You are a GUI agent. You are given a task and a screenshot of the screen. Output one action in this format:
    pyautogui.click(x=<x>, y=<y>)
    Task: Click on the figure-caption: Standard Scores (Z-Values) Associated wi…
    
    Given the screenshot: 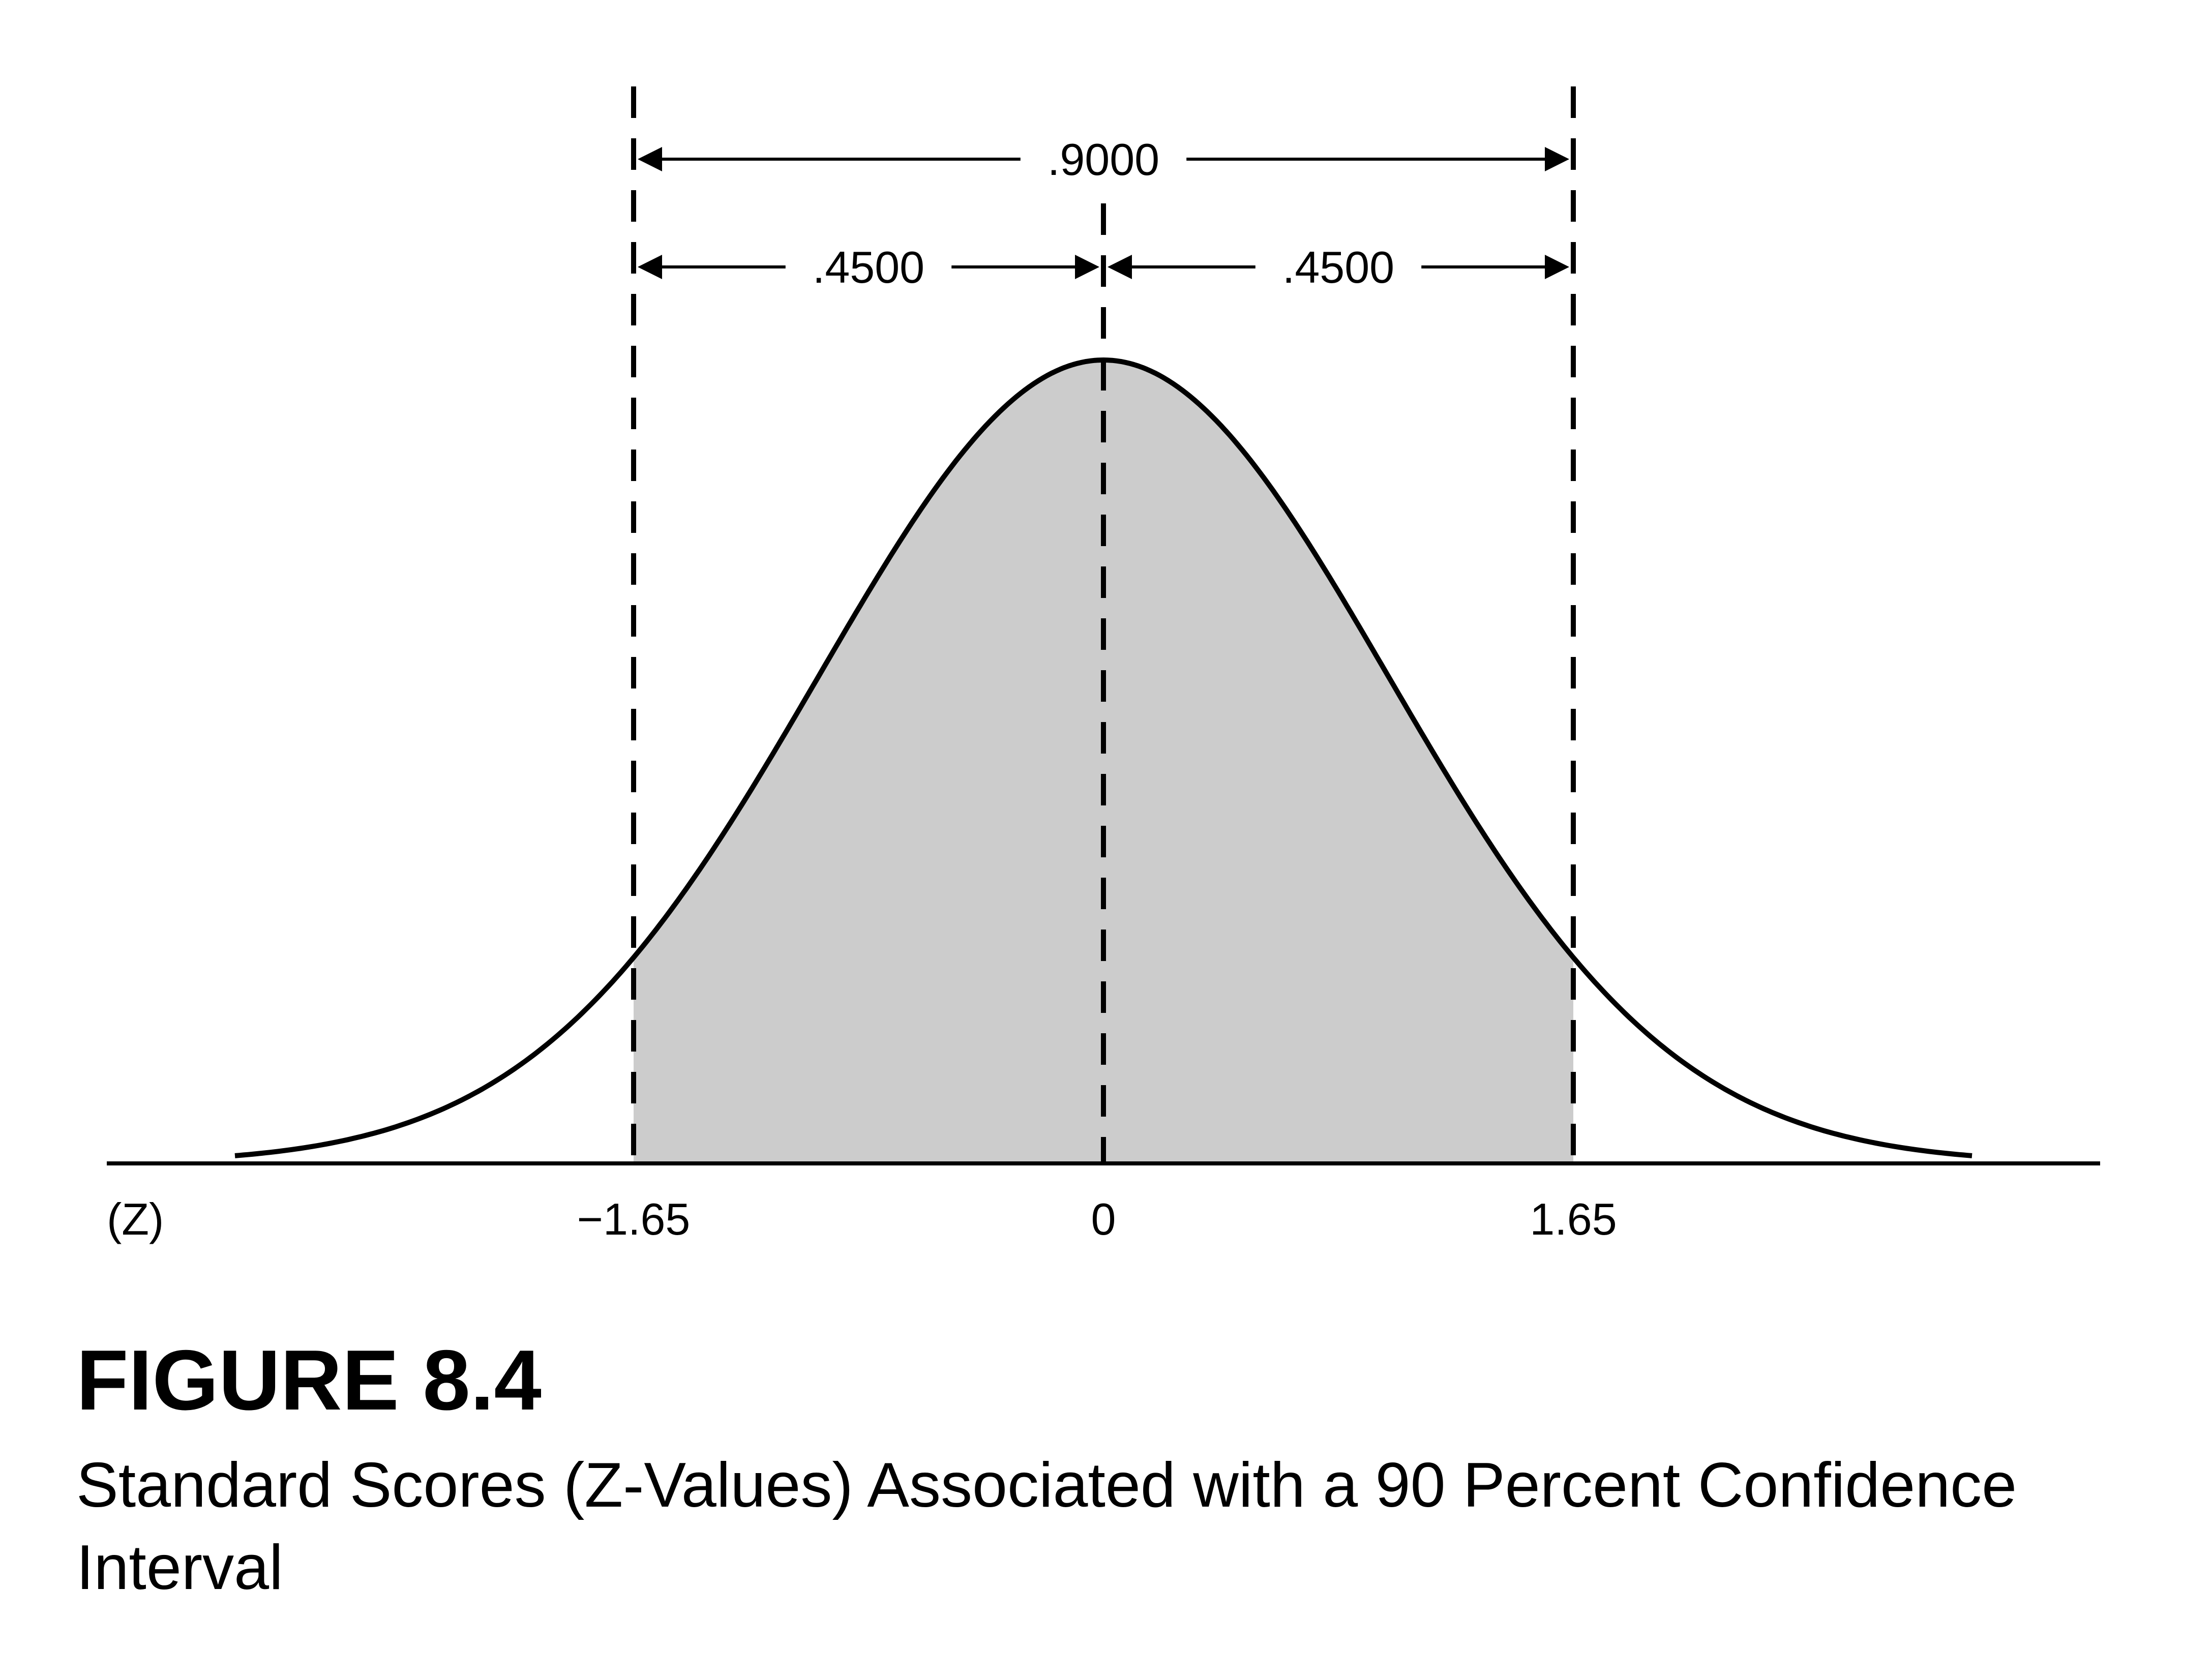 What is the action you would take?
    pyautogui.click(x=1046, y=1527)
    